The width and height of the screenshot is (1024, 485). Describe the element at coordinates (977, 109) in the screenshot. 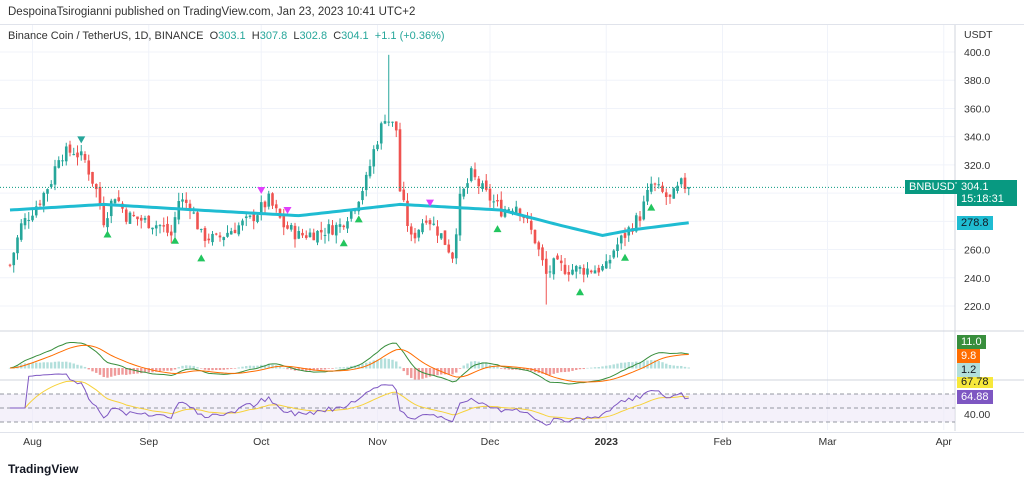

I see `price-tick: 360.0` at that location.